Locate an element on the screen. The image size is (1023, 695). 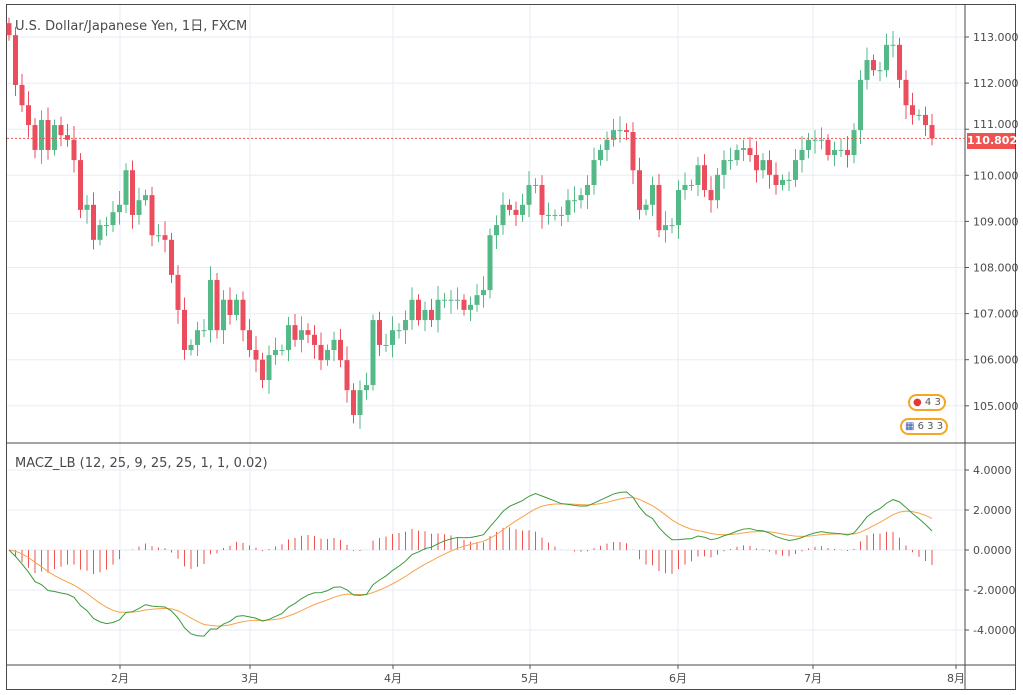
event-badge-jp: ● 4 3 is located at coordinates (927, 402).